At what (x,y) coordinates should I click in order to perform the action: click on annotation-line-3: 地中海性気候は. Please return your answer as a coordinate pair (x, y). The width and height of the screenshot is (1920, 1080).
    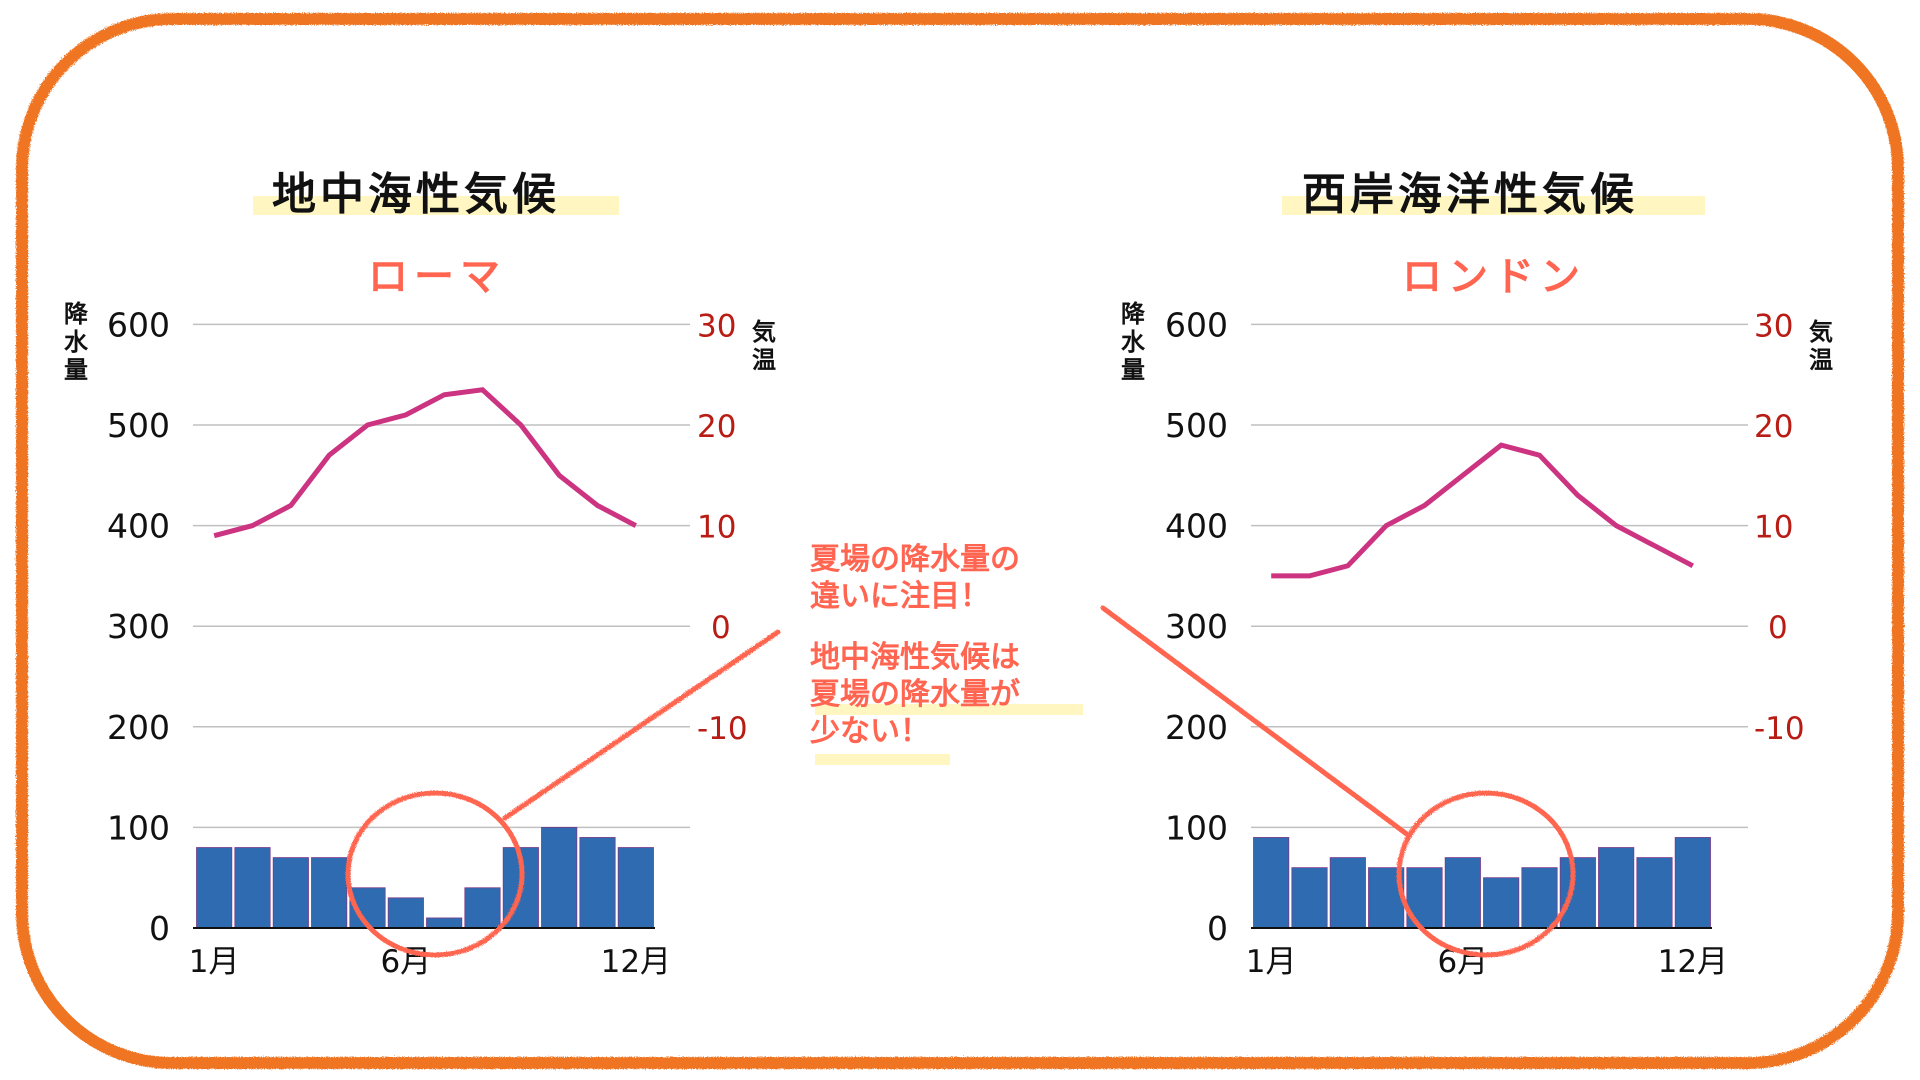
    Looking at the image, I should click on (915, 657).